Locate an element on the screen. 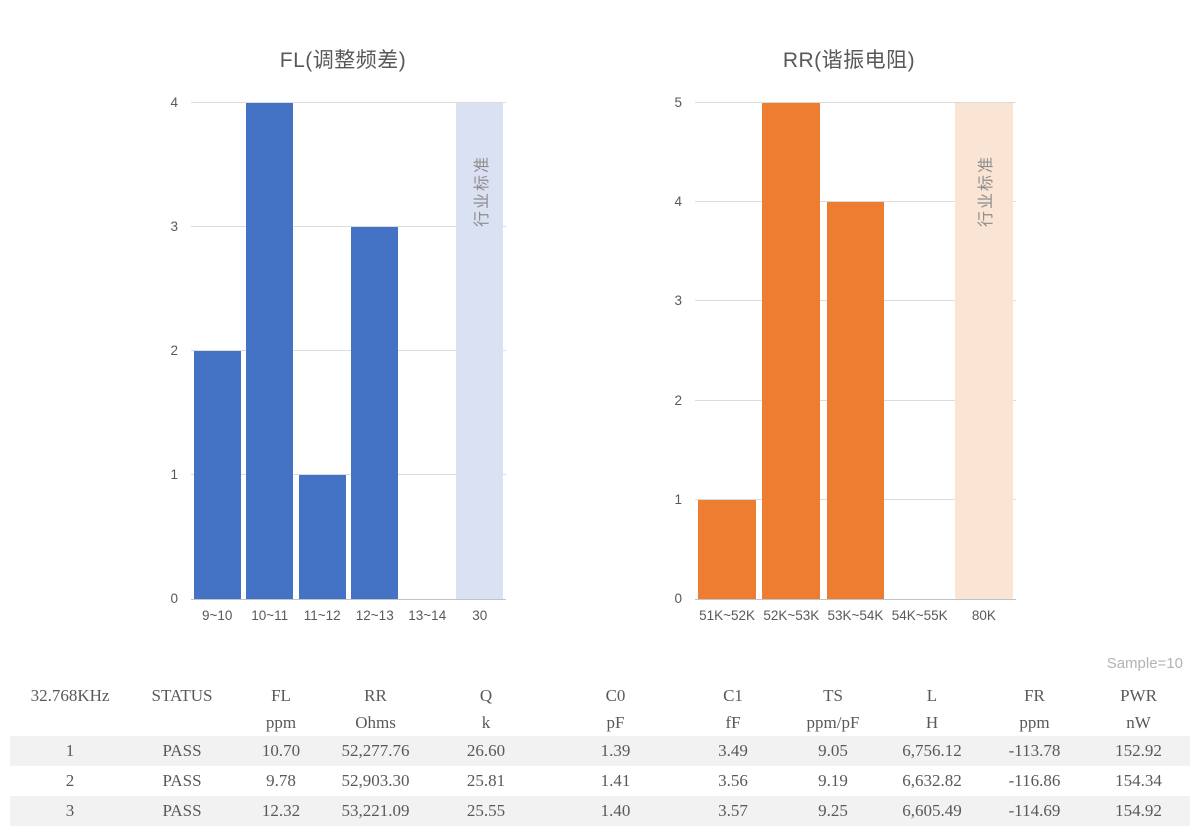 The height and width of the screenshot is (826, 1200). table-header-row: 32.768KHz STATUS FL RR Q C0 C1 TS L FR PWR is located at coordinates (600, 696).